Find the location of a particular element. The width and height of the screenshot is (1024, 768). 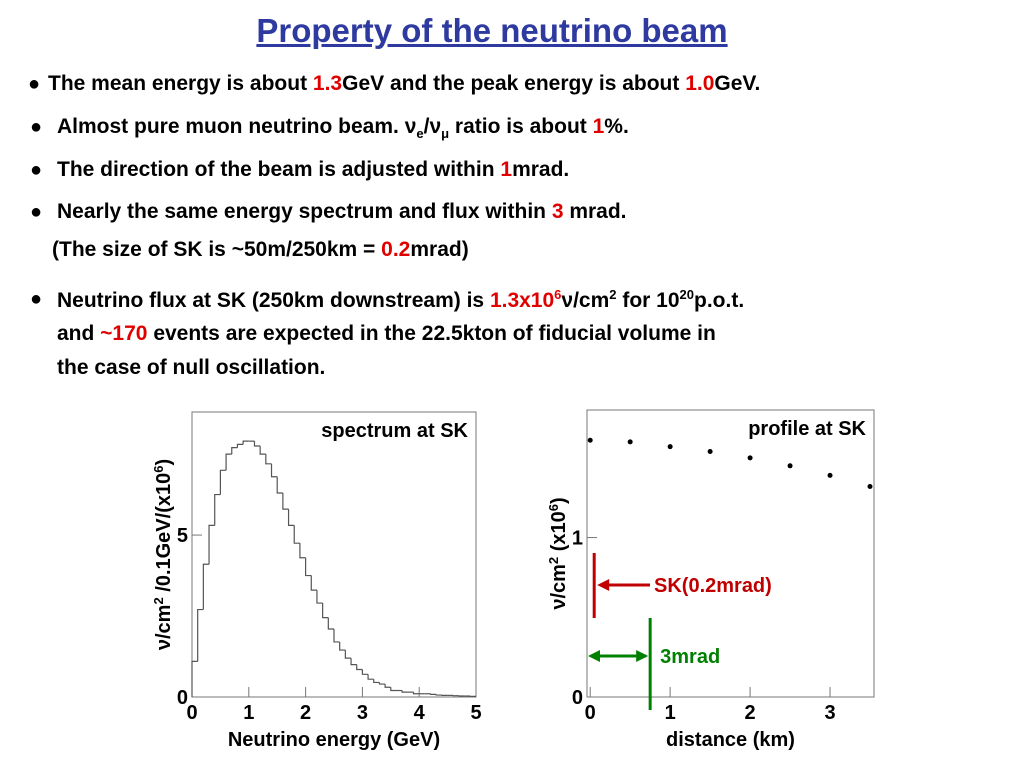

y-axis-label: ν/cm2 (x106) is located at coordinates (558, 553).